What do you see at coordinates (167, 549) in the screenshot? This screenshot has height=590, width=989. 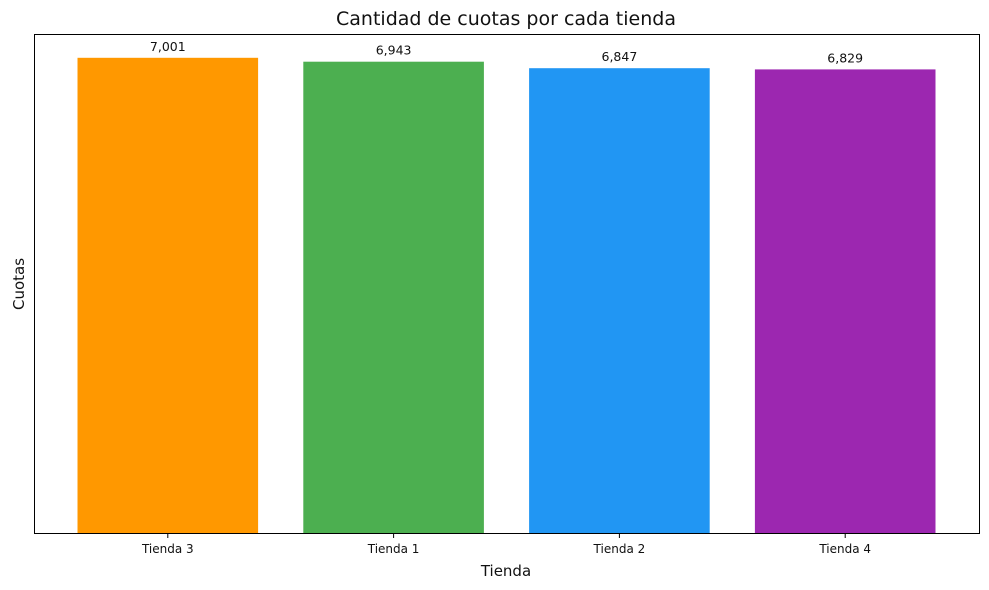 I see `x-tick-label-tienda-3: Tienda 3` at bounding box center [167, 549].